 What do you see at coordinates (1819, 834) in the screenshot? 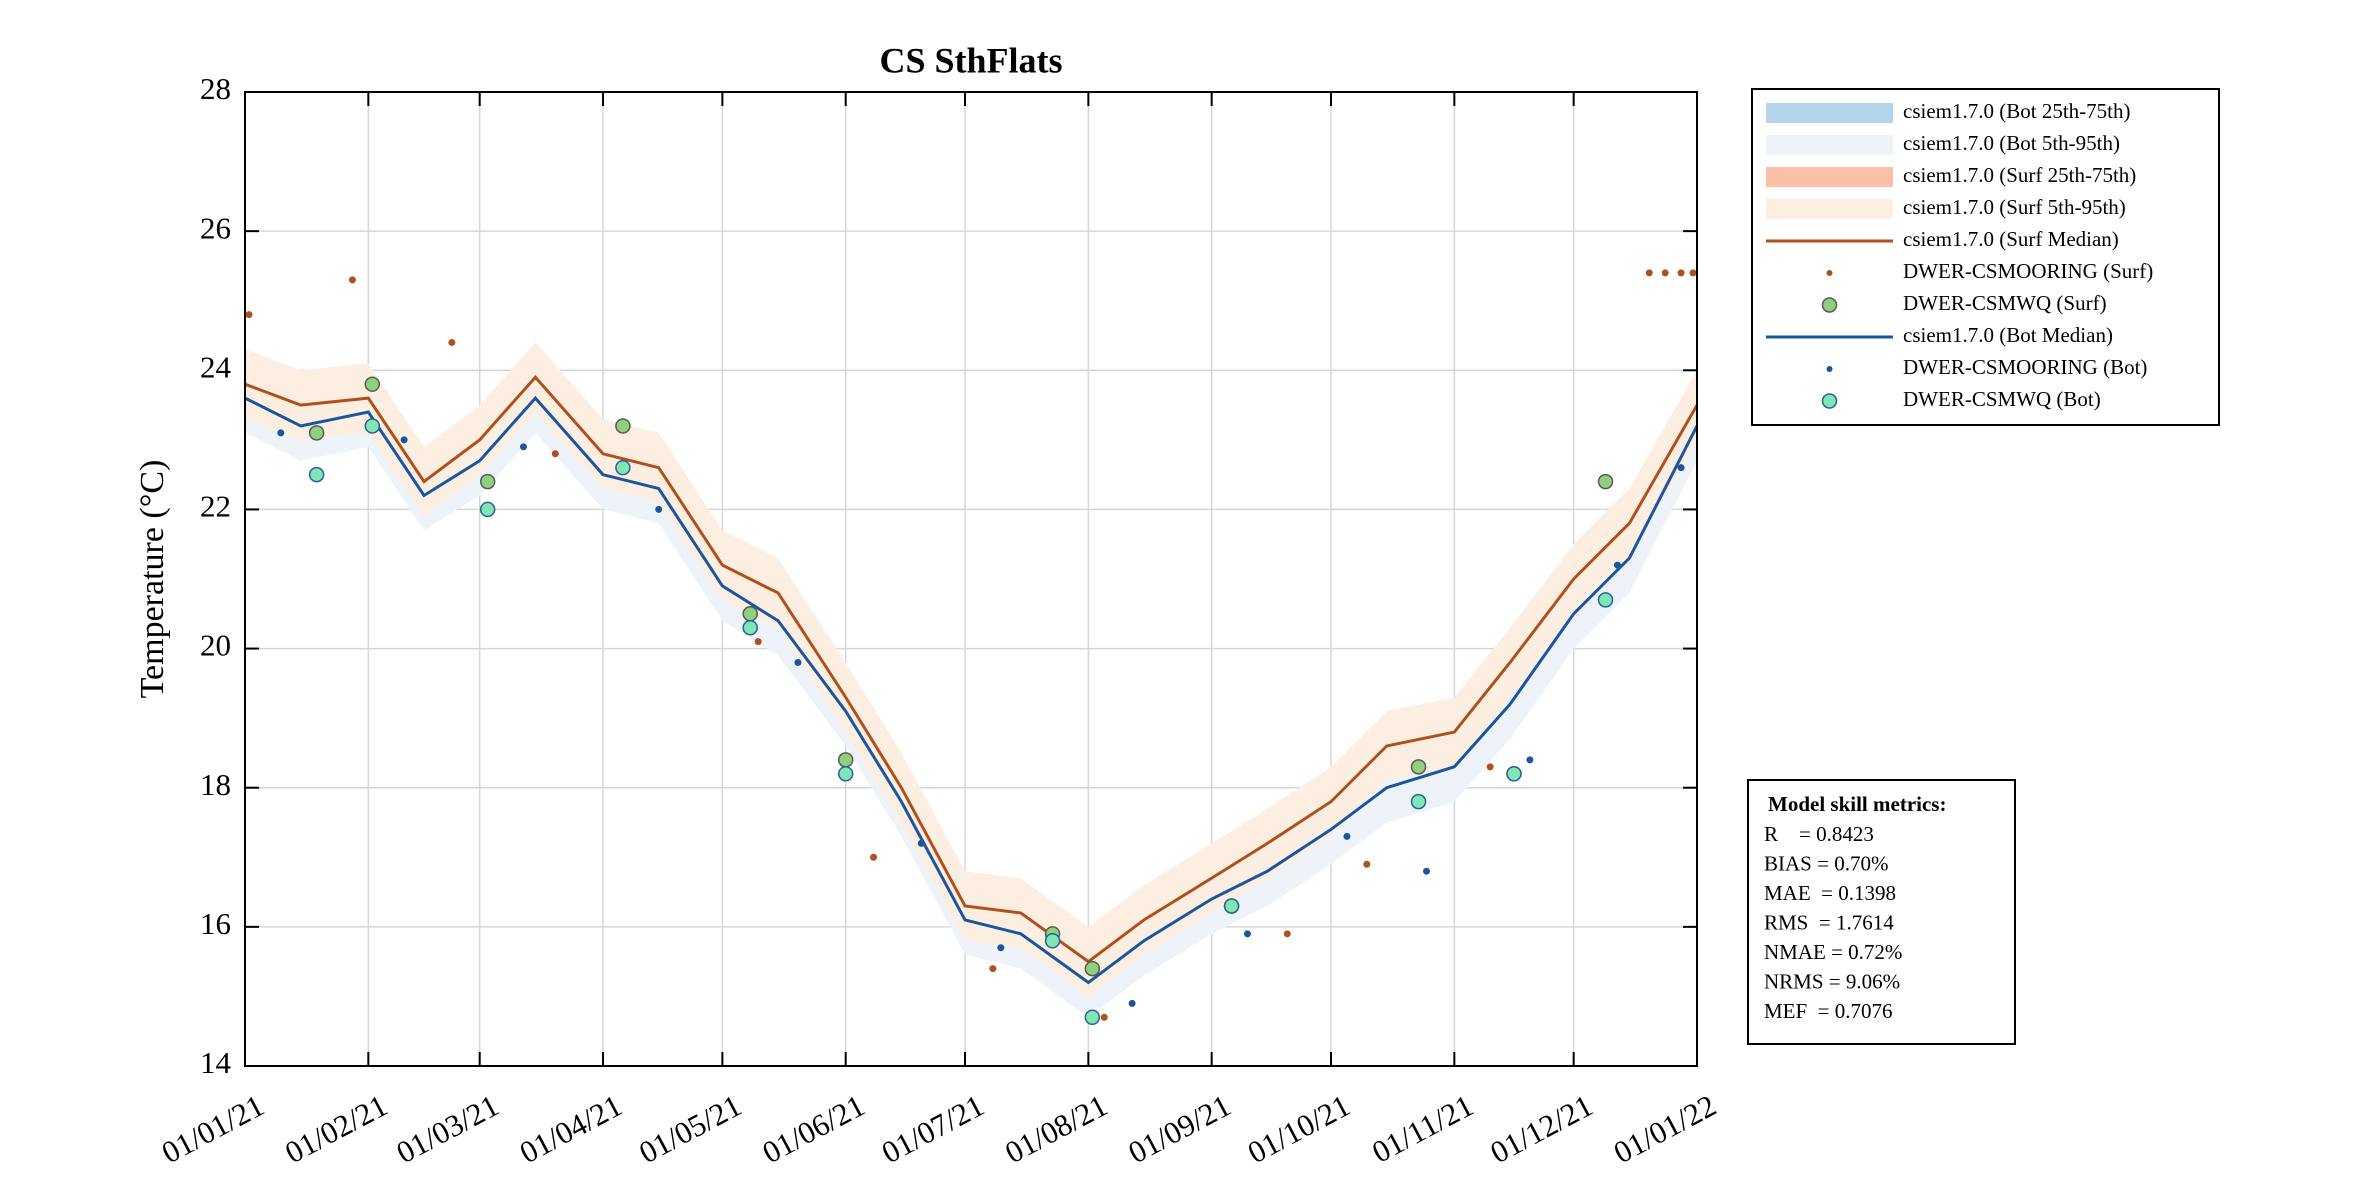
I see `metrics-line: R = 0.8423` at bounding box center [1819, 834].